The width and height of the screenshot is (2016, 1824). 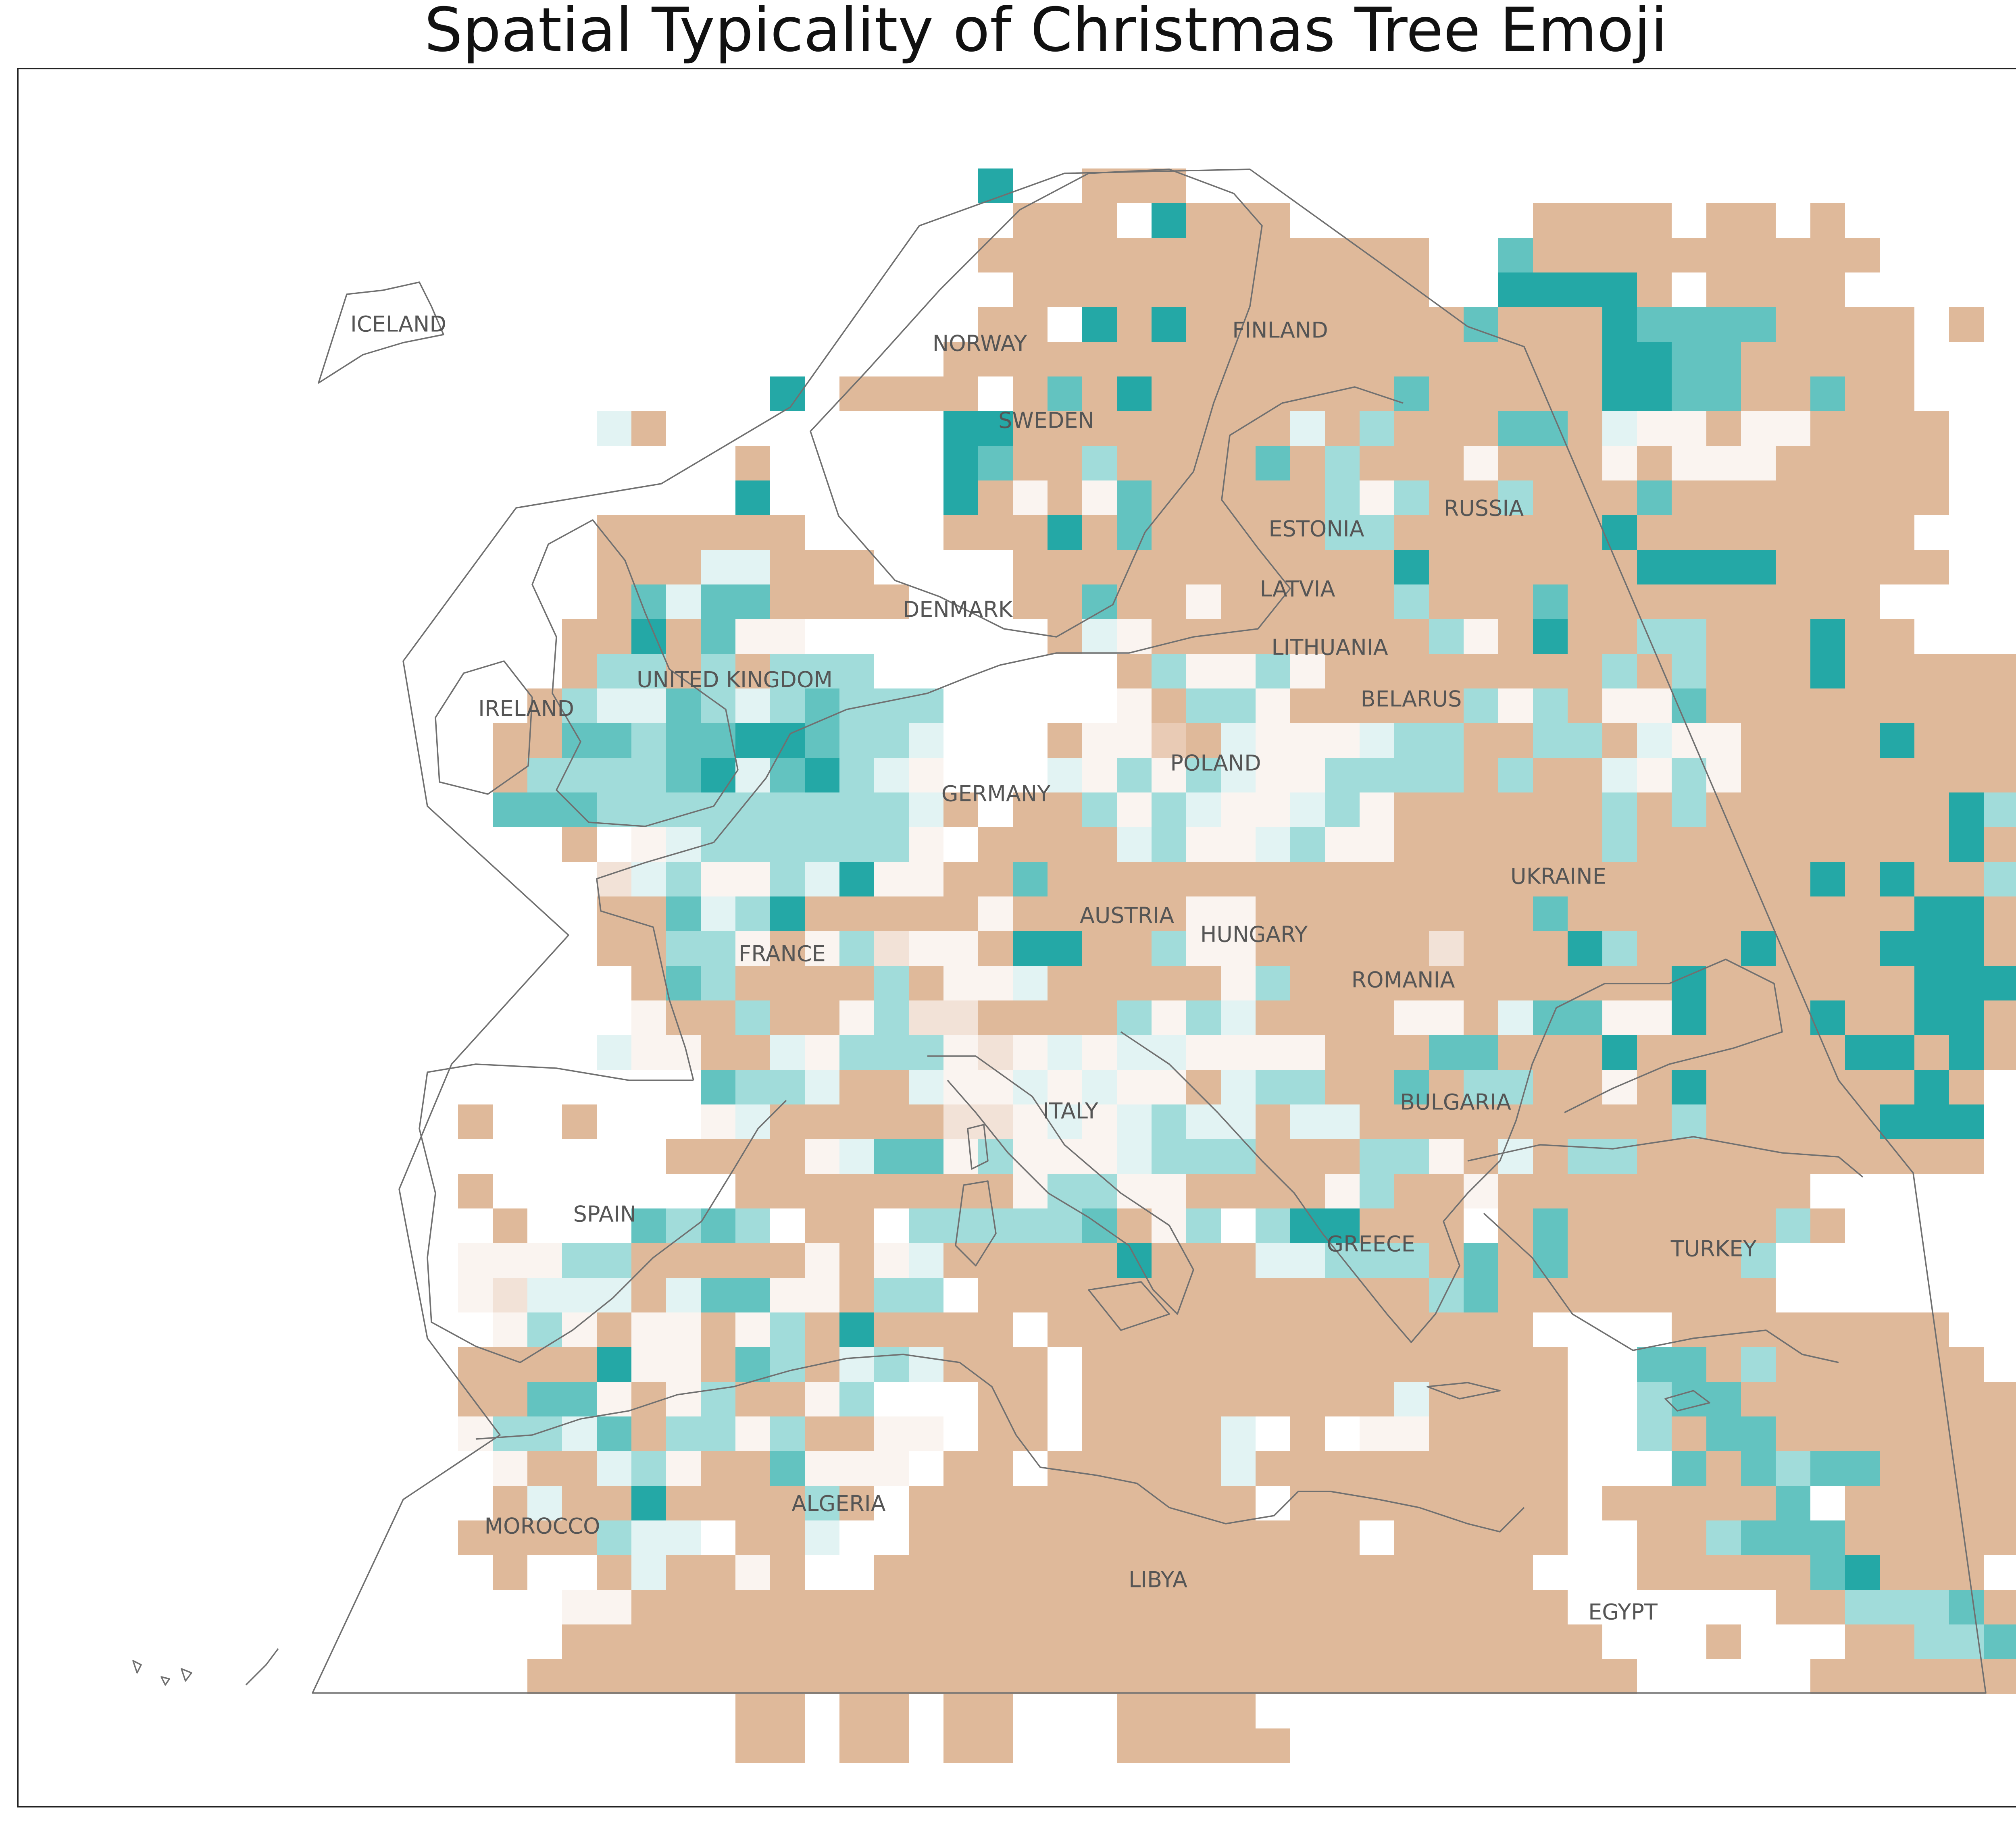 What do you see at coordinates (605, 1214) in the screenshot?
I see `country-label-spain: SPAIN` at bounding box center [605, 1214].